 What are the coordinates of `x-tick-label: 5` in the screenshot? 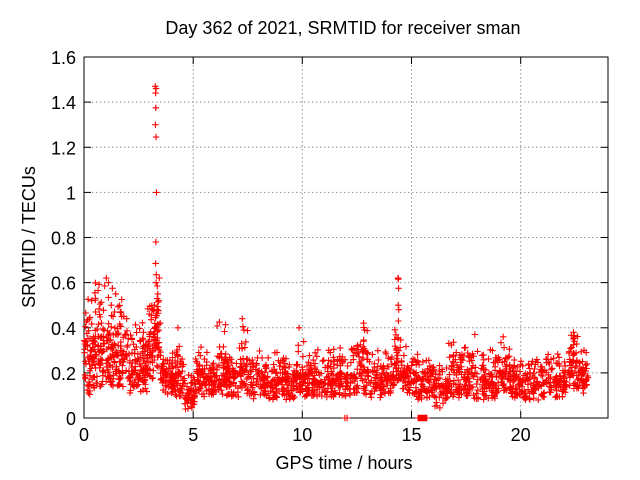 It's located at (193, 435).